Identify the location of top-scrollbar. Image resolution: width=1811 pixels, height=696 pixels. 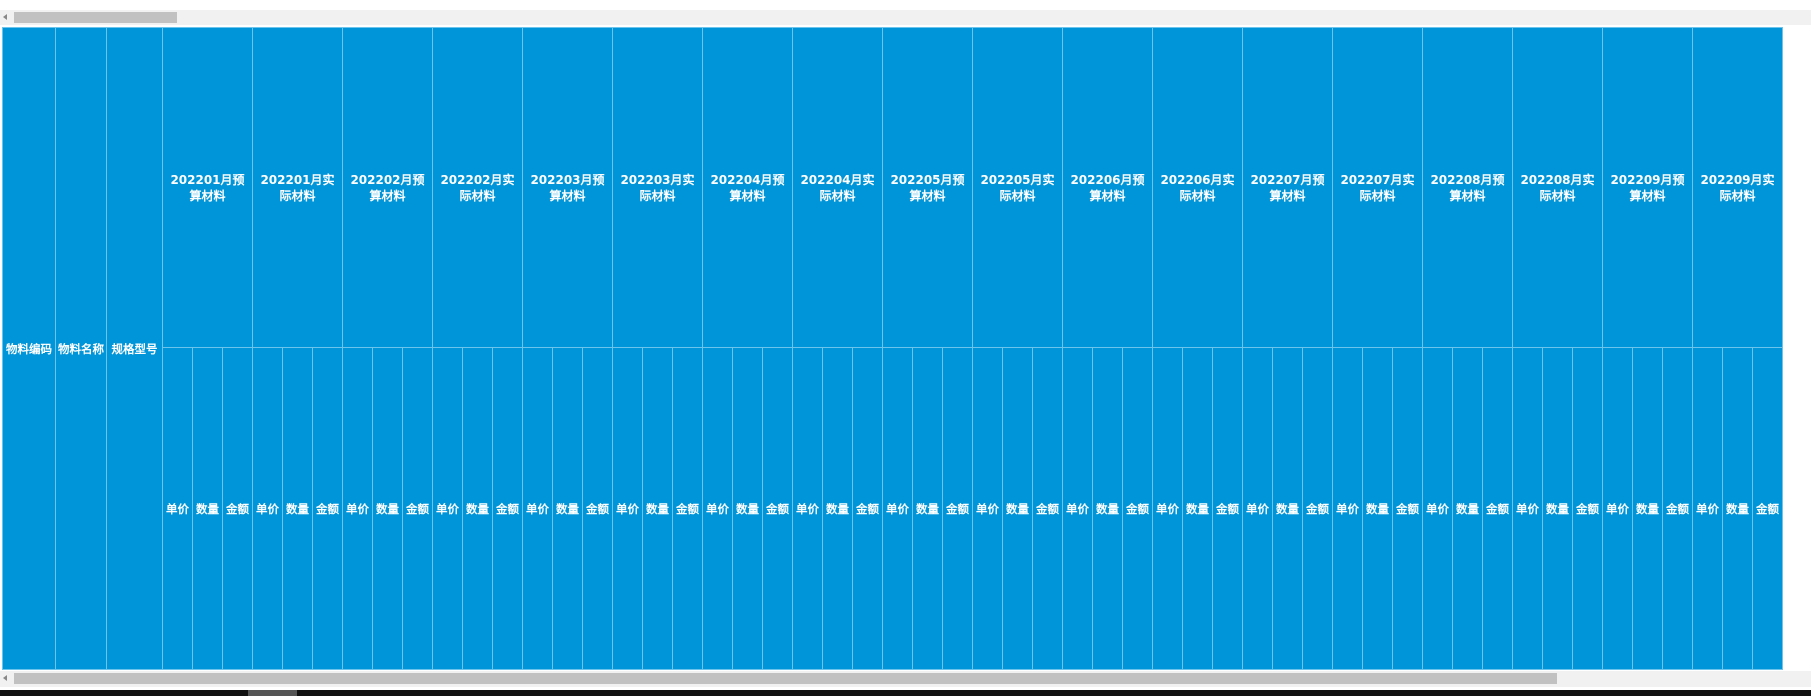
(905, 17).